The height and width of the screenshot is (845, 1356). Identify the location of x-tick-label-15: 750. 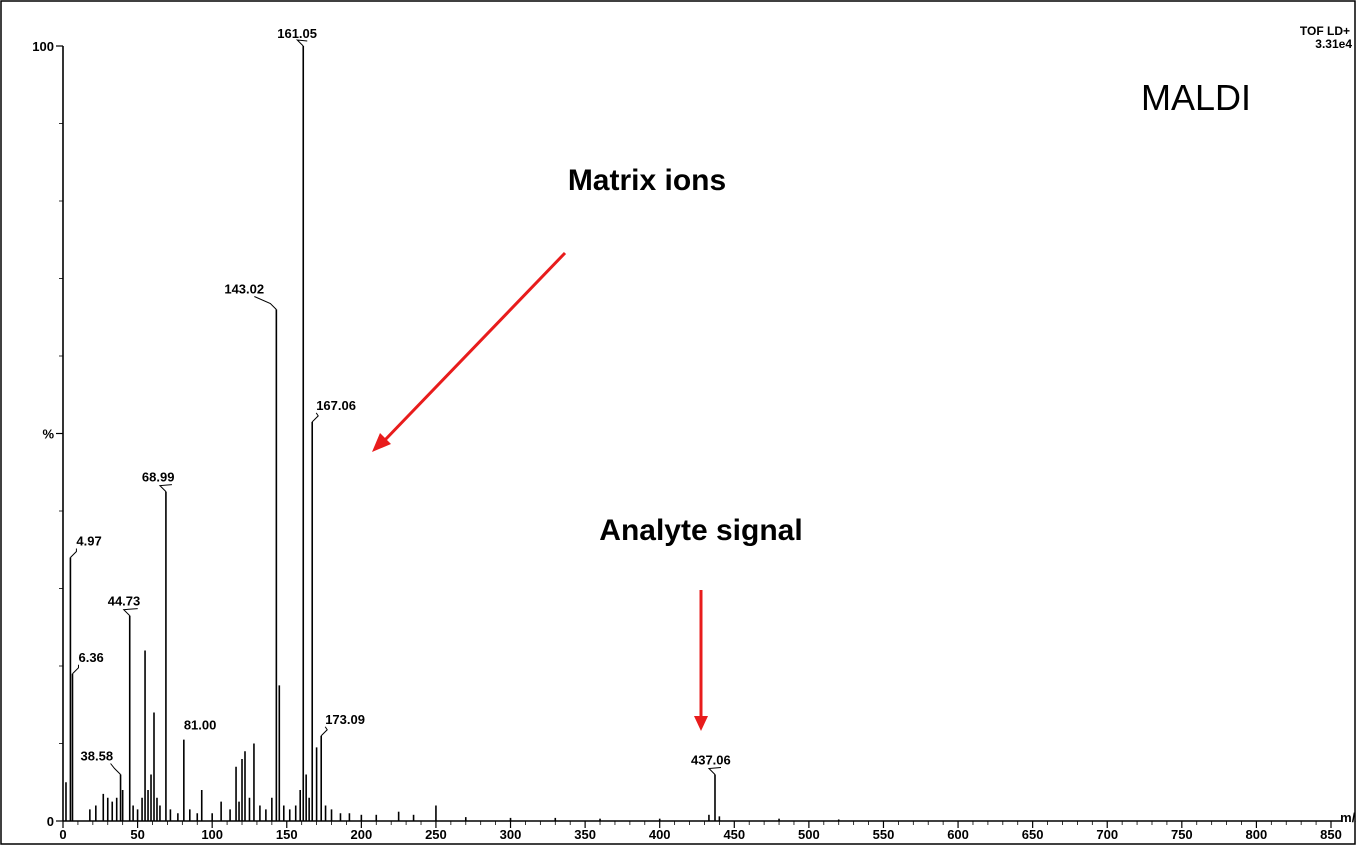
(1182, 834).